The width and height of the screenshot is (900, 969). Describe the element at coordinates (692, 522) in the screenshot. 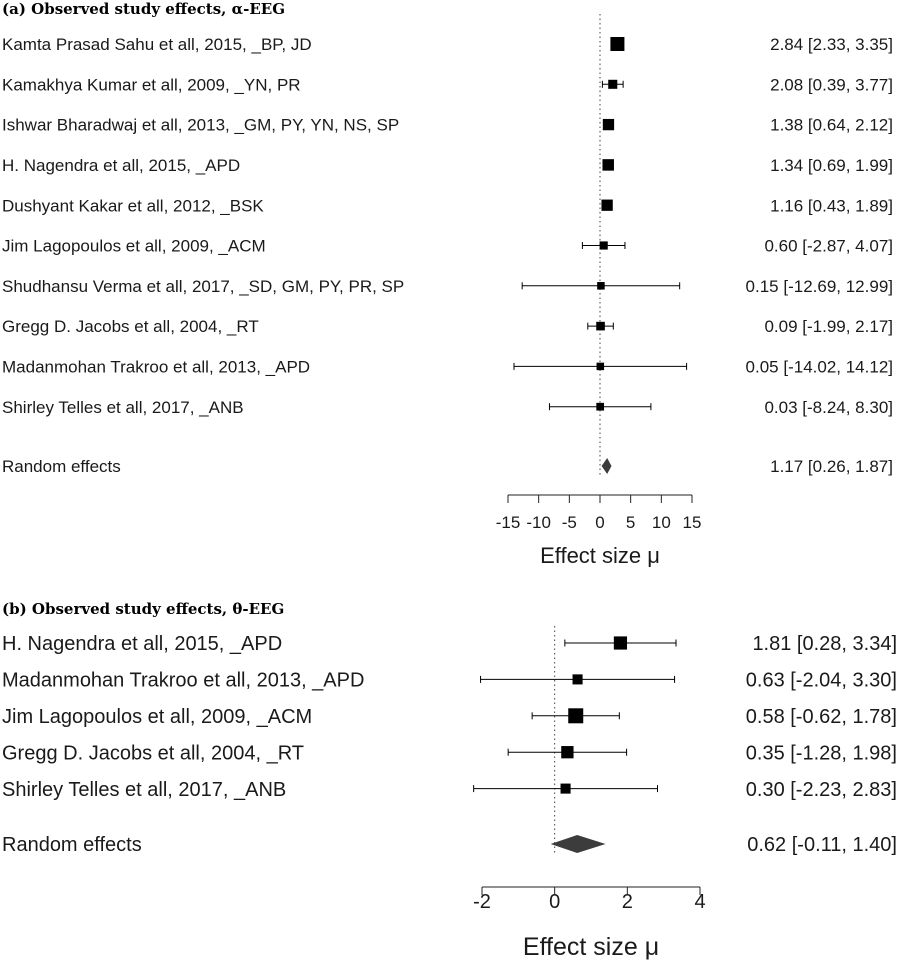

I see `x-tick-label: 15` at that location.